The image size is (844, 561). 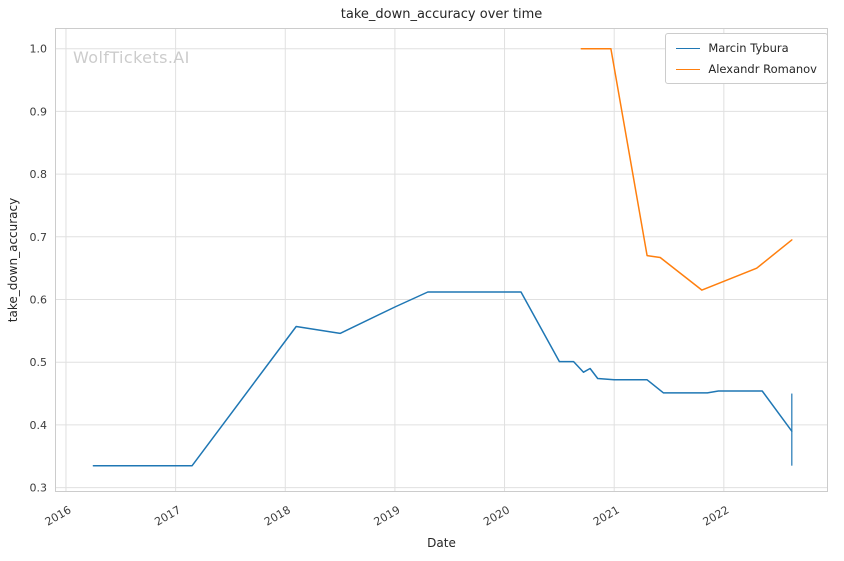 What do you see at coordinates (39, 174) in the screenshot?
I see `y-tick-label: 0.8` at bounding box center [39, 174].